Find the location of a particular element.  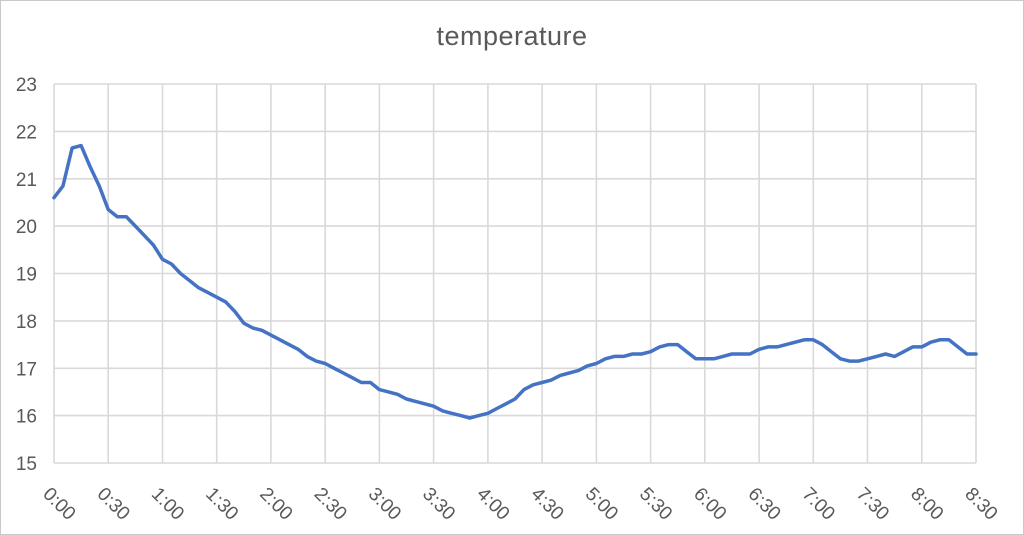

x-axis-tick-label: 3:30 is located at coordinates (438, 504).